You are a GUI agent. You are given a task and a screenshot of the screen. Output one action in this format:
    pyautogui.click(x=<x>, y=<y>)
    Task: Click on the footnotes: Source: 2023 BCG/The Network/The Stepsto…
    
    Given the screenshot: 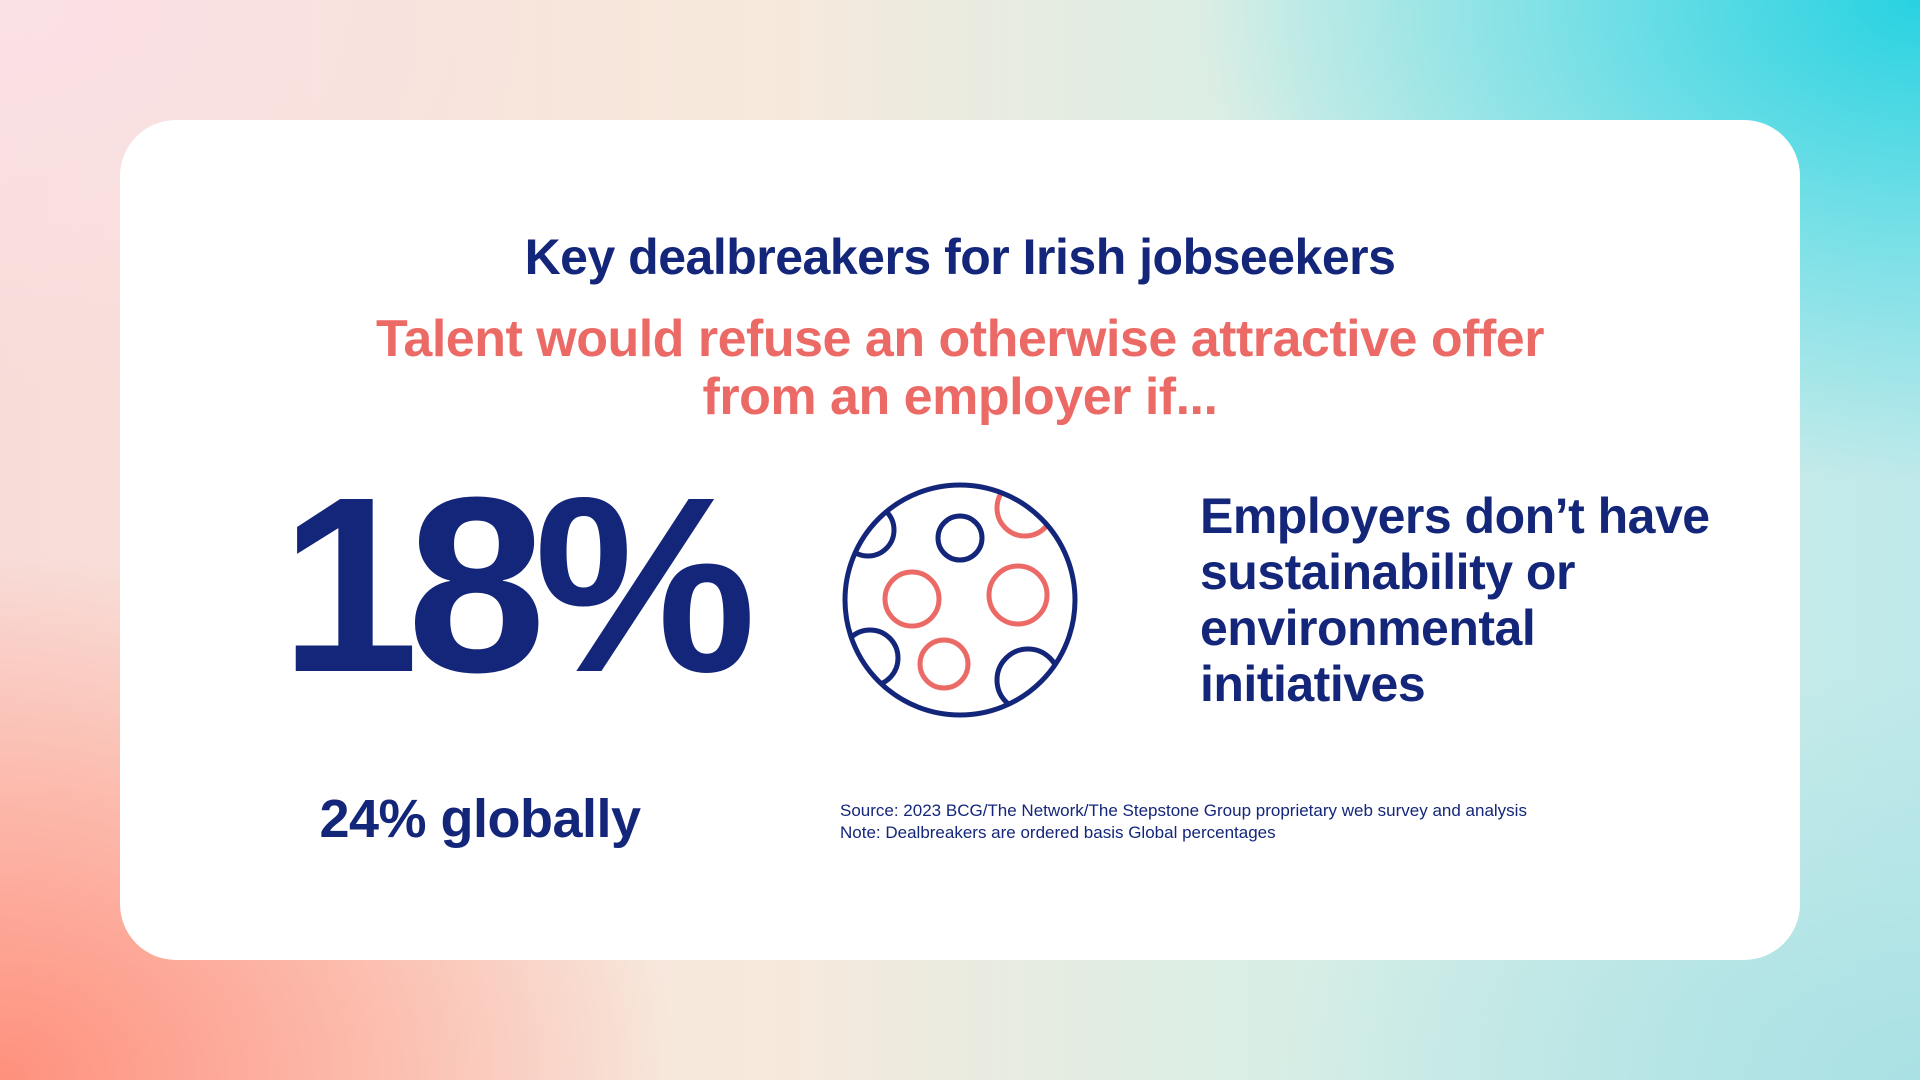 What is the action you would take?
    pyautogui.click(x=1270, y=822)
    